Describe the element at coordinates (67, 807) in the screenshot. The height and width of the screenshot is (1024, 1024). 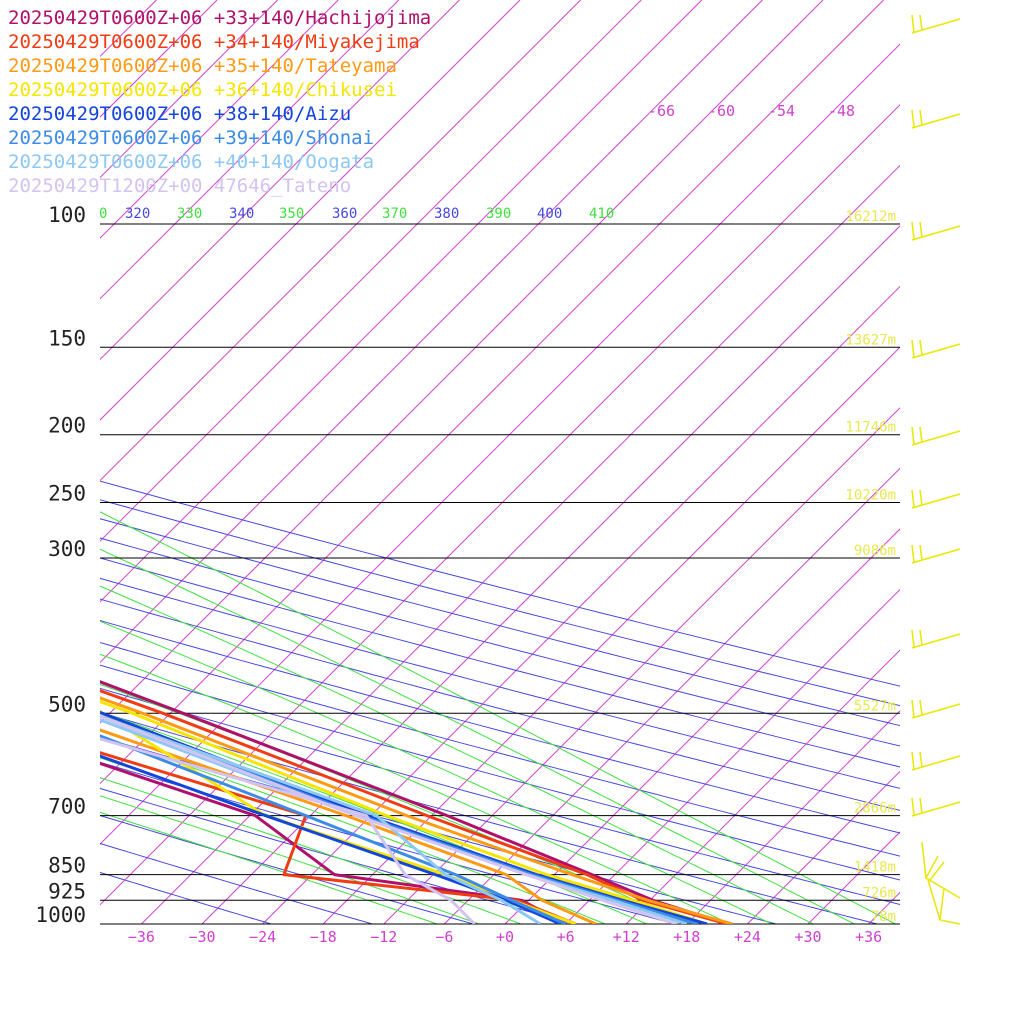
I see `pressure-tick-label: 700` at that location.